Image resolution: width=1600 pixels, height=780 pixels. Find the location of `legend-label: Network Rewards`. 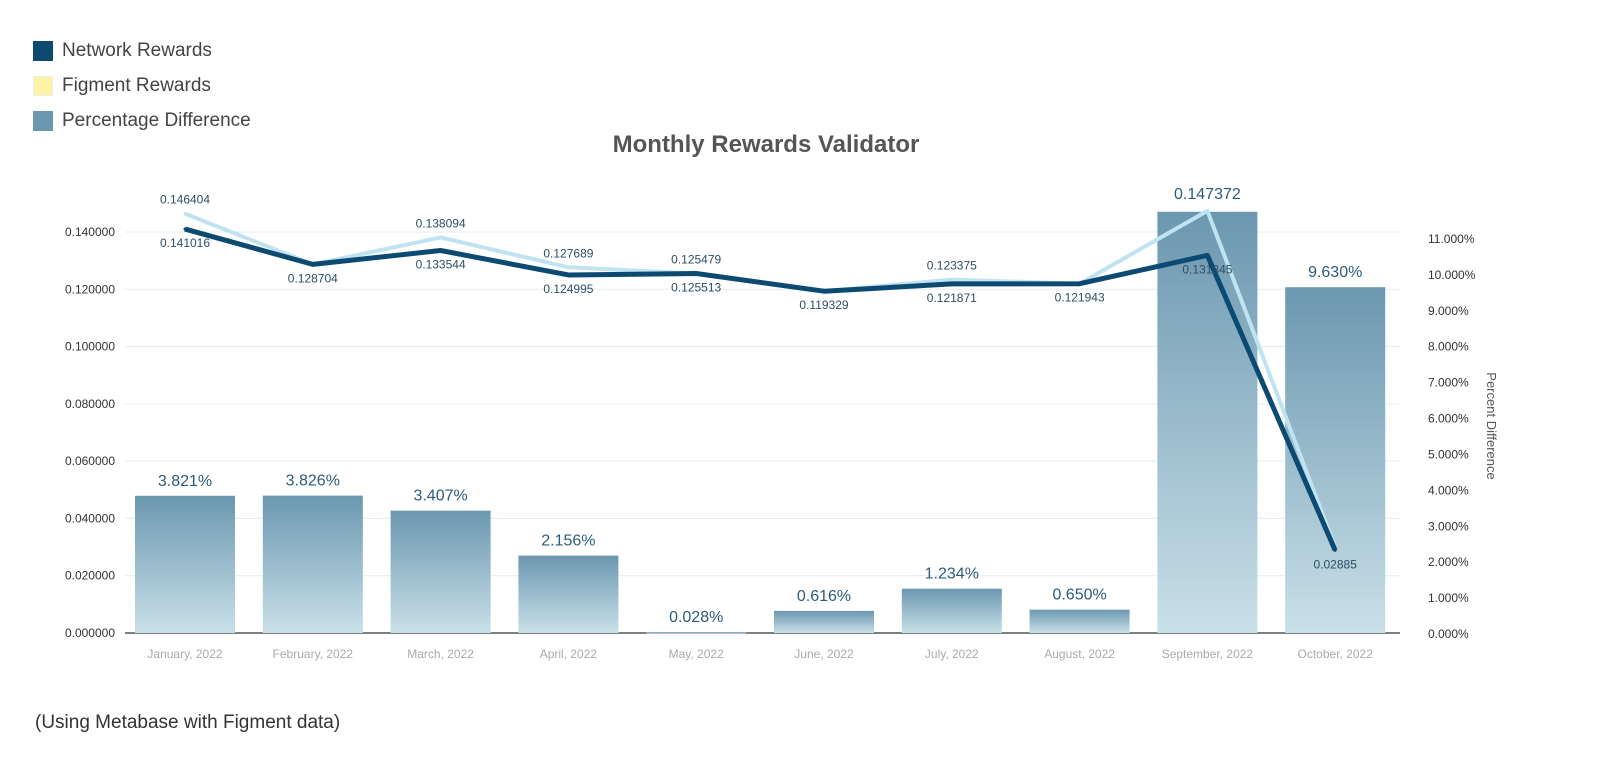

legend-label: Network Rewards is located at coordinates (137, 50).